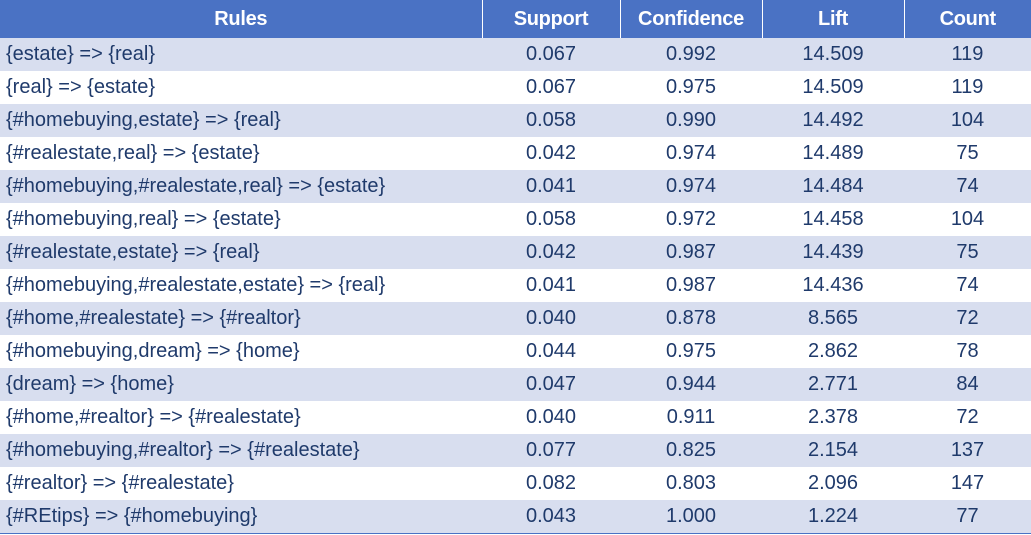 Image resolution: width=1031 pixels, height=535 pixels. I want to click on cell-lift: 2.096, so click(833, 483).